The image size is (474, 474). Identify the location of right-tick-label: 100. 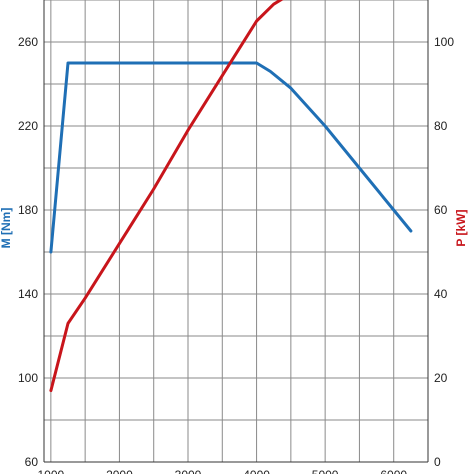
(444, 42).